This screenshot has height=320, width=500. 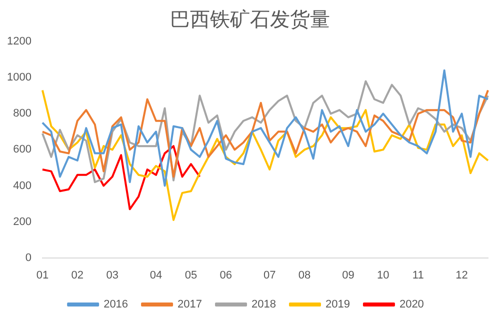 What do you see at coordinates (28, 258) in the screenshot?
I see `y-tick-label: 0` at bounding box center [28, 258].